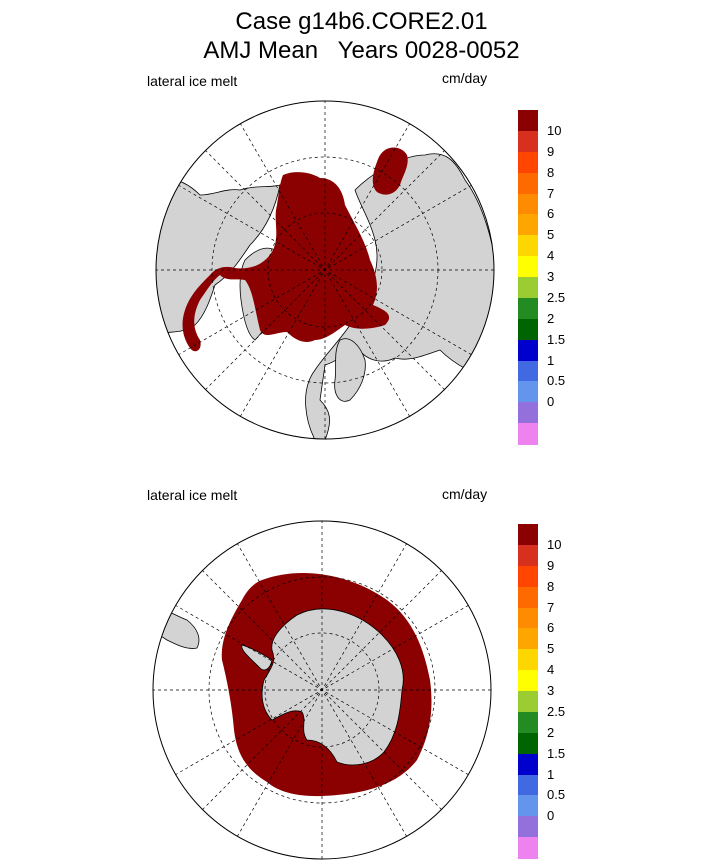 The height and width of the screenshot is (864, 723). Describe the element at coordinates (465, 78) in the screenshot. I see `panel1-units-label: cm/day` at that location.